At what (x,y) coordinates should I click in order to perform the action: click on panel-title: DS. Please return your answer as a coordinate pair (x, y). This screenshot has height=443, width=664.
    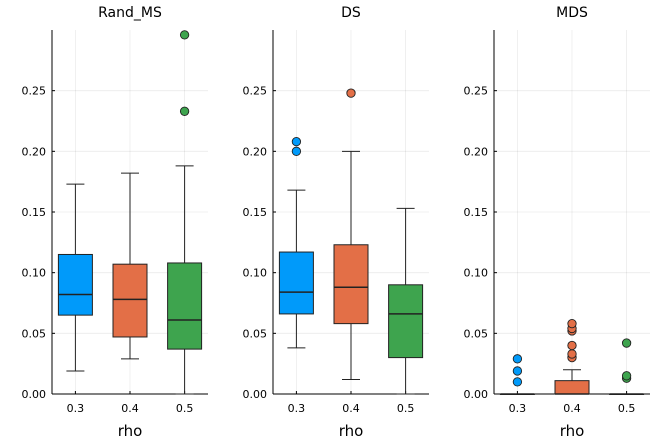
    Looking at the image, I should click on (351, 13).